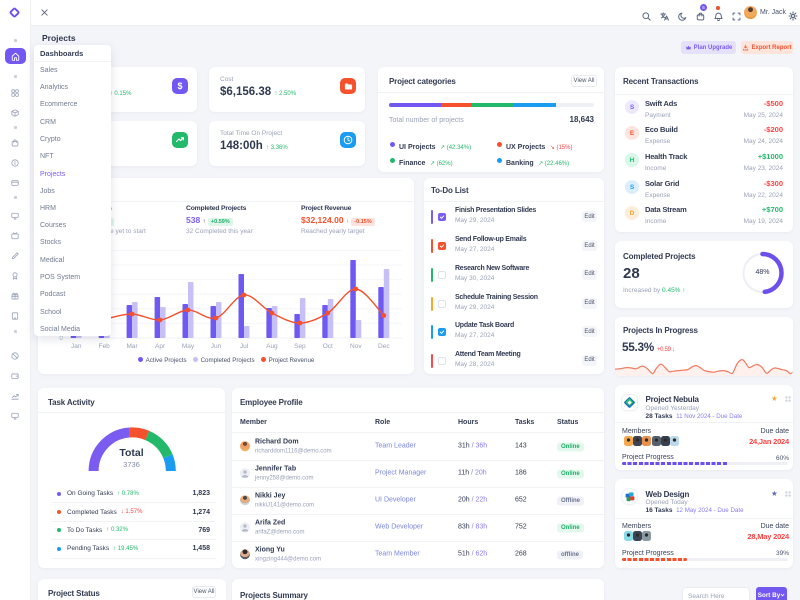  What do you see at coordinates (76, 346) in the screenshot?
I see `svg-text: Jan` at bounding box center [76, 346].